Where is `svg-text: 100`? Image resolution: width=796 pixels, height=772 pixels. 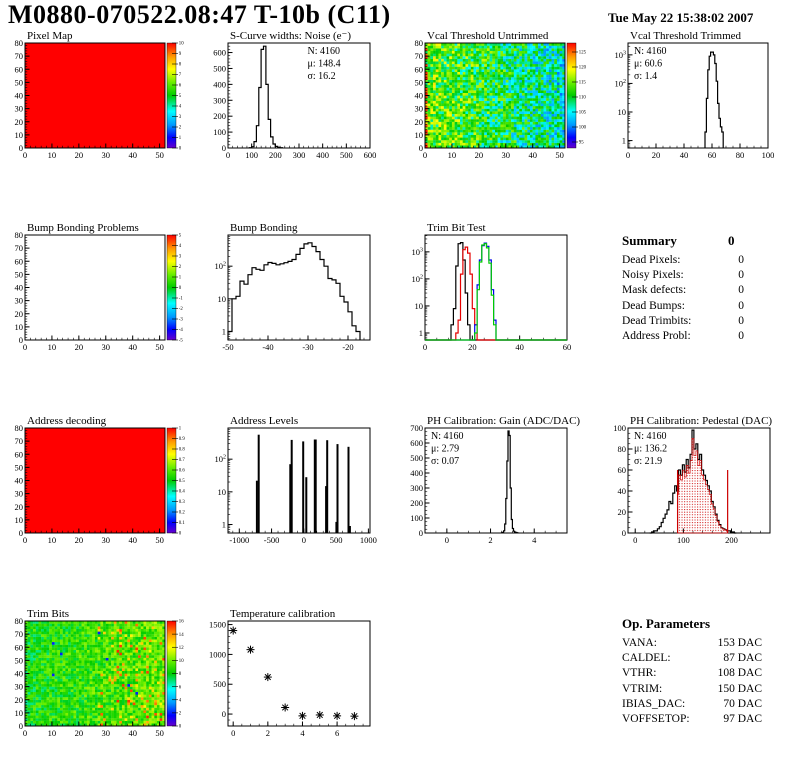
svg-text: 100 is located at coordinates (683, 540).